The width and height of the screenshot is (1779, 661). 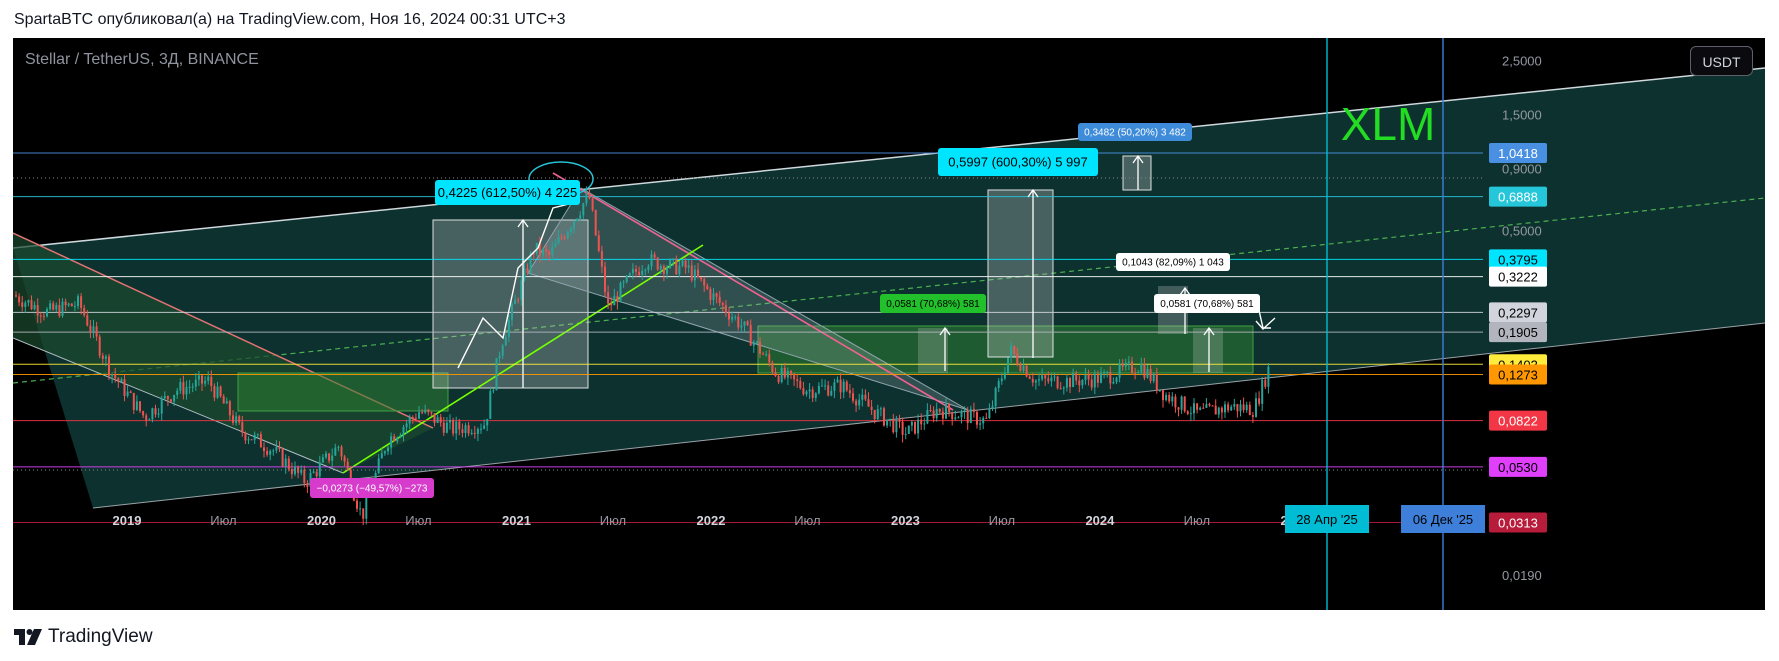 What do you see at coordinates (1327, 519) in the screenshot?
I see `time-marker-label-0: 28 Апр '25` at bounding box center [1327, 519].